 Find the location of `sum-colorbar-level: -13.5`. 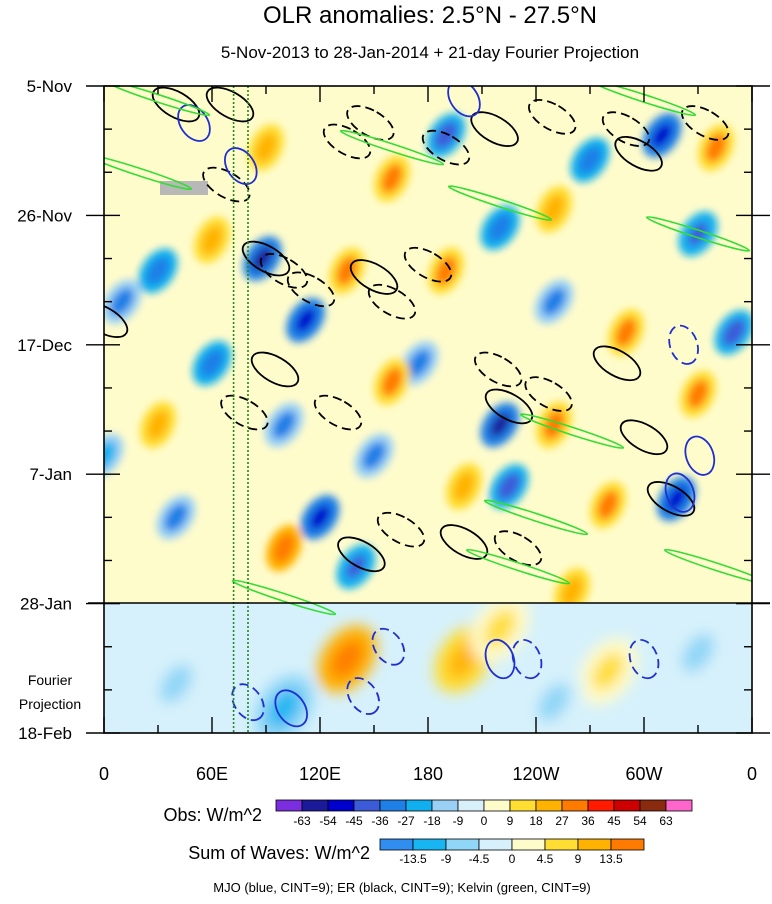

sum-colorbar-level: -13.5 is located at coordinates (413, 859).